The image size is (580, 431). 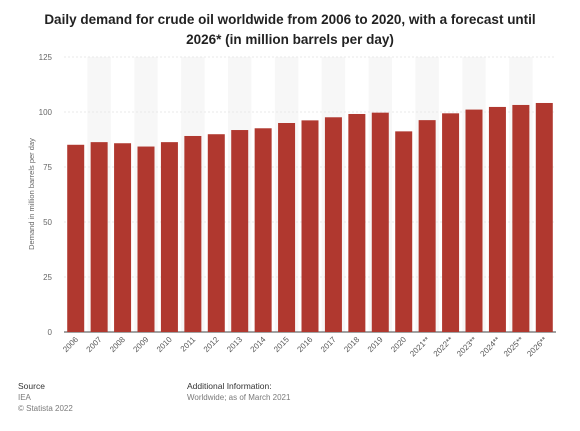 What do you see at coordinates (47, 277) in the screenshot?
I see `y-tick-label: 25` at bounding box center [47, 277].